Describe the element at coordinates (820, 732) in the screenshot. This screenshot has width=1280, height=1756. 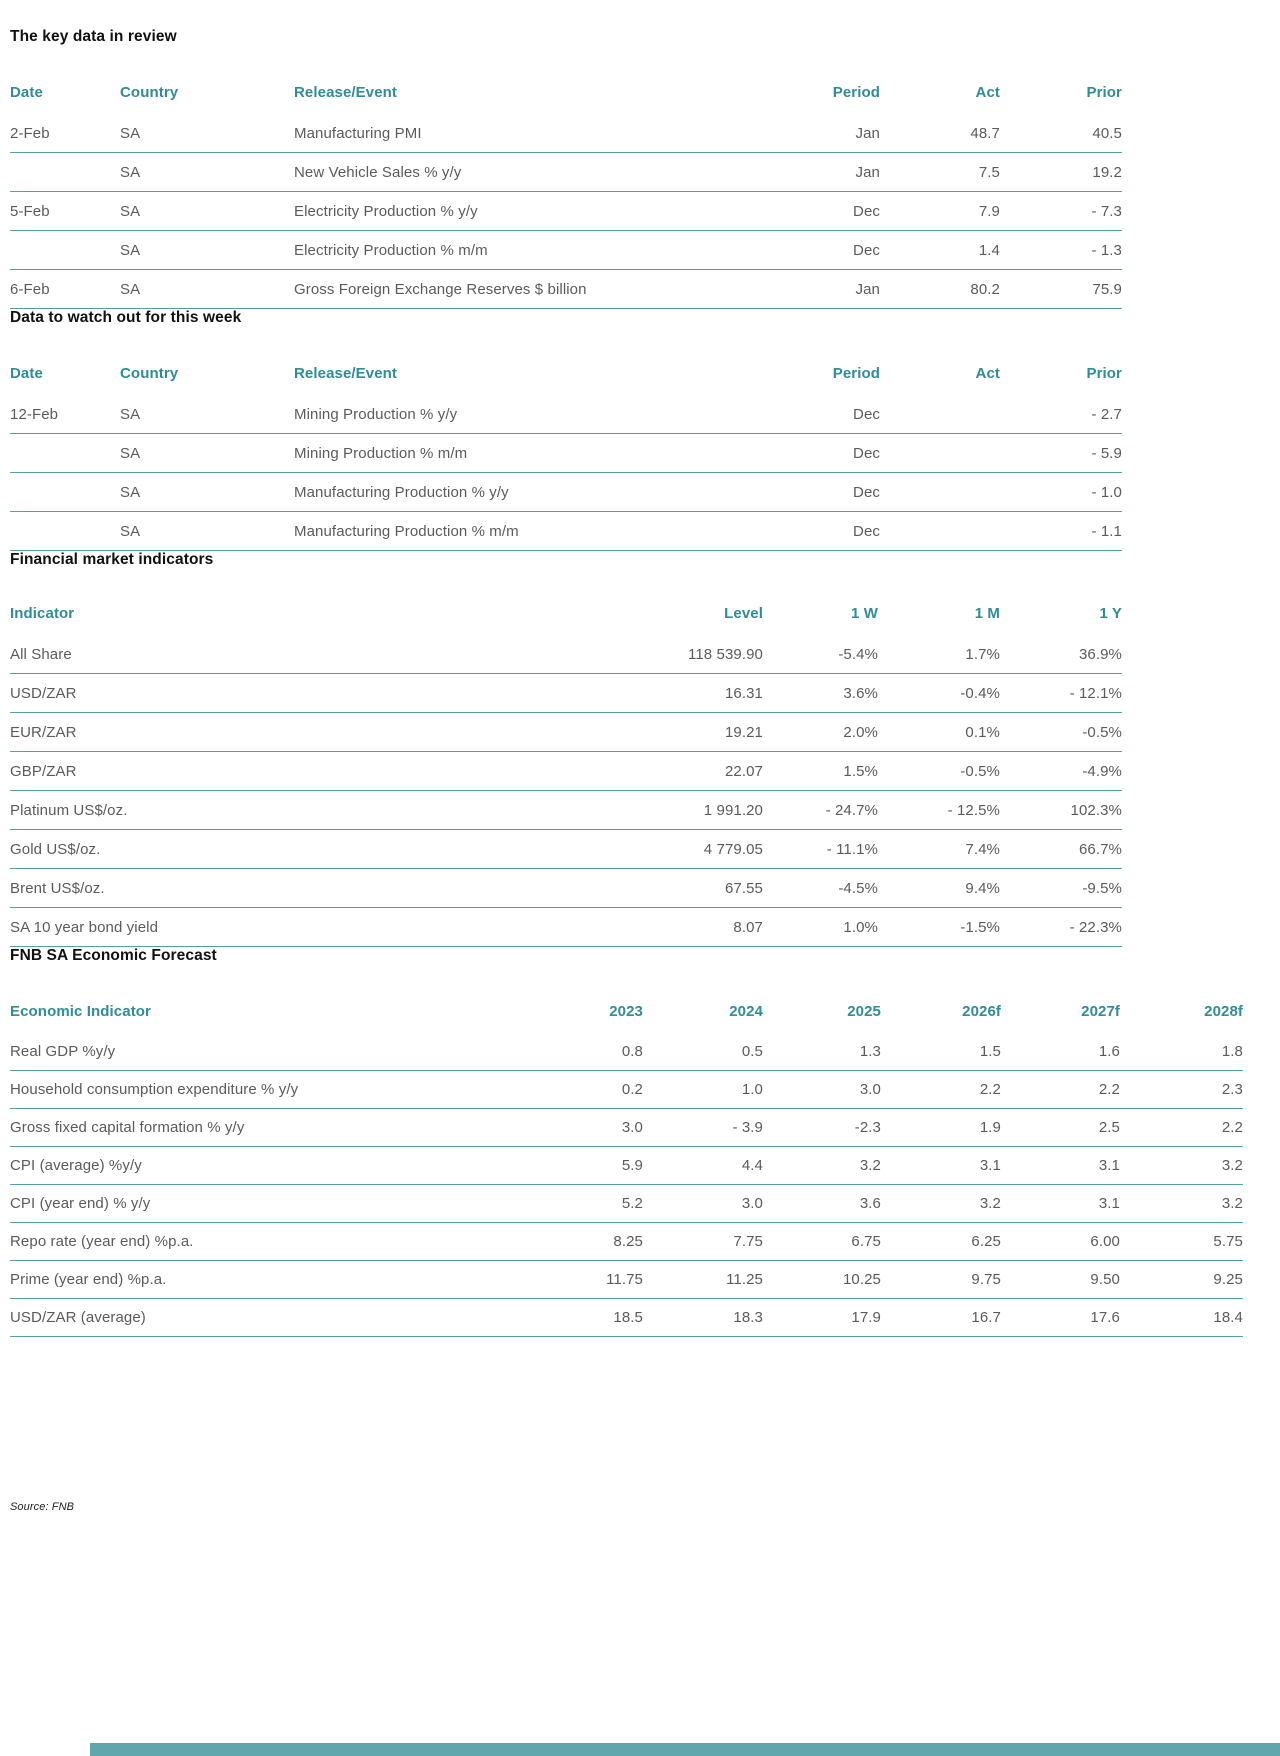
I see `table-cell: 2.0%` at that location.